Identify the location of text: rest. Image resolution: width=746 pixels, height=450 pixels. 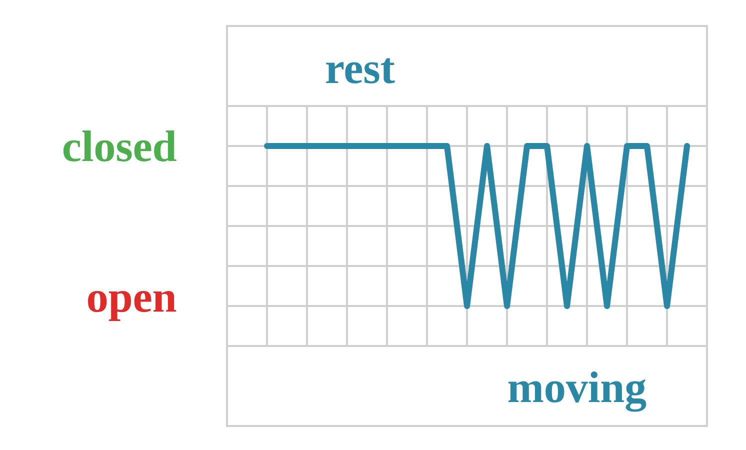
(360, 71).